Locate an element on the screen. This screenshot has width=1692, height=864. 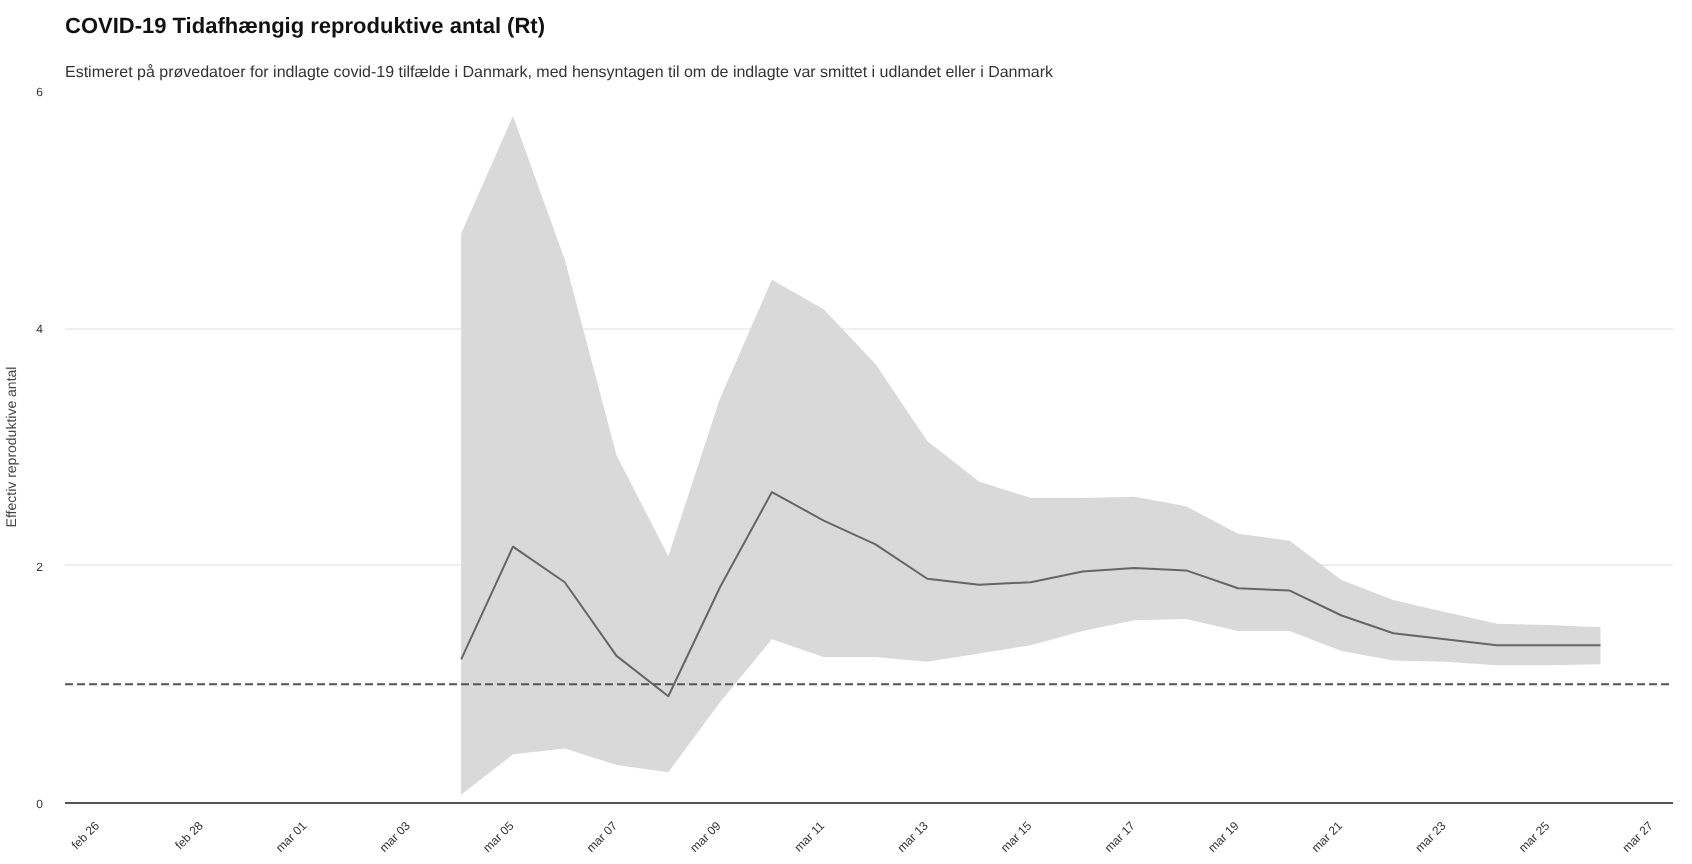
chart-title: COVID-19 Tidafhængig reproduktive antal (Rt) is located at coordinates (305, 27).